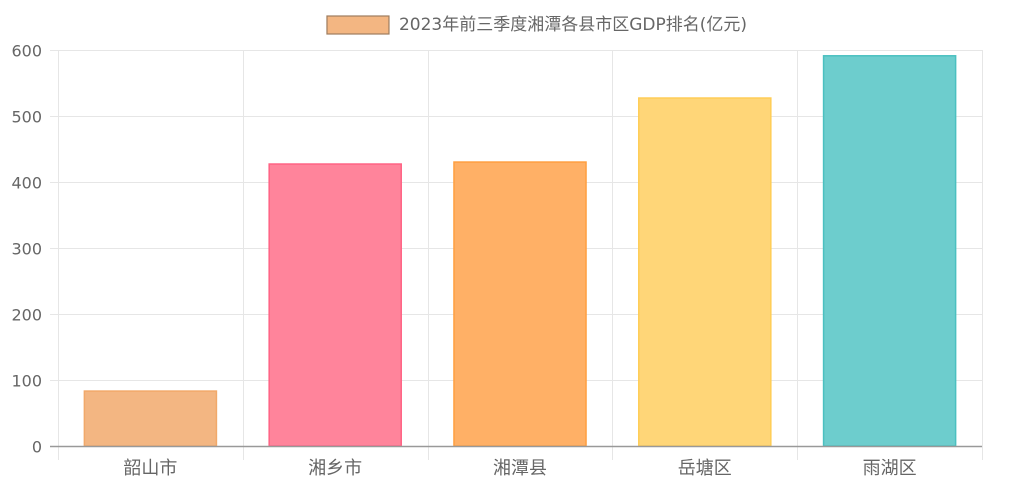  I want to click on x-tick-label: 岳塘区, so click(705, 468).